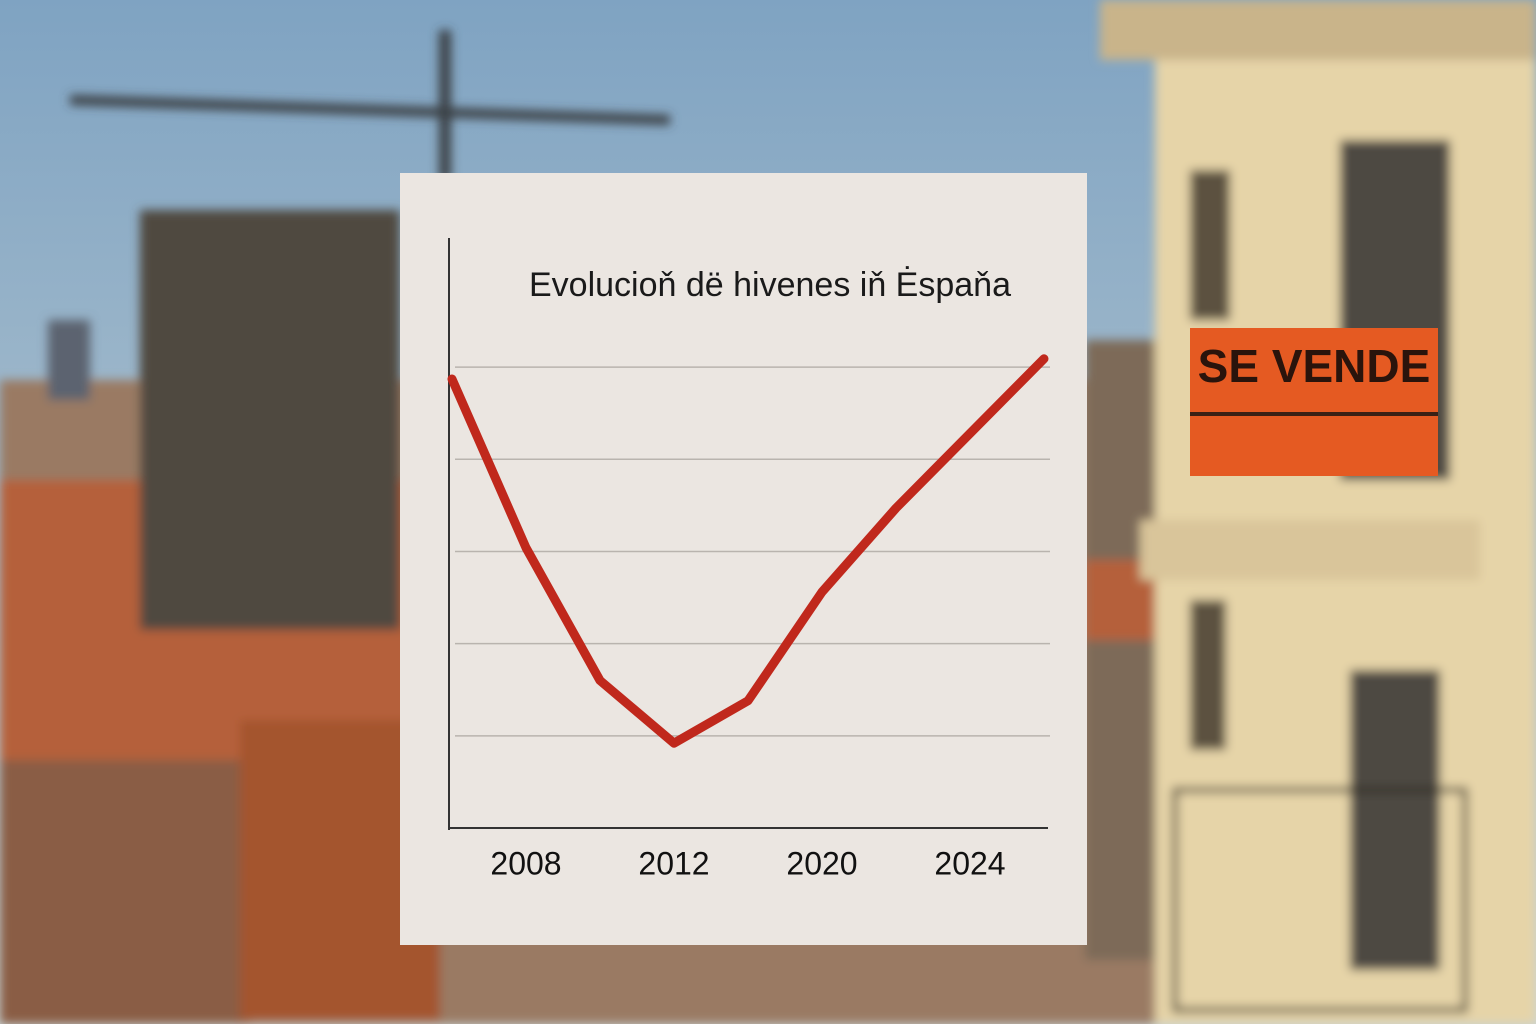 This screenshot has width=1536, height=1024. Describe the element at coordinates (525, 863) in the screenshot. I see `x-tick-label: 2008` at that location.